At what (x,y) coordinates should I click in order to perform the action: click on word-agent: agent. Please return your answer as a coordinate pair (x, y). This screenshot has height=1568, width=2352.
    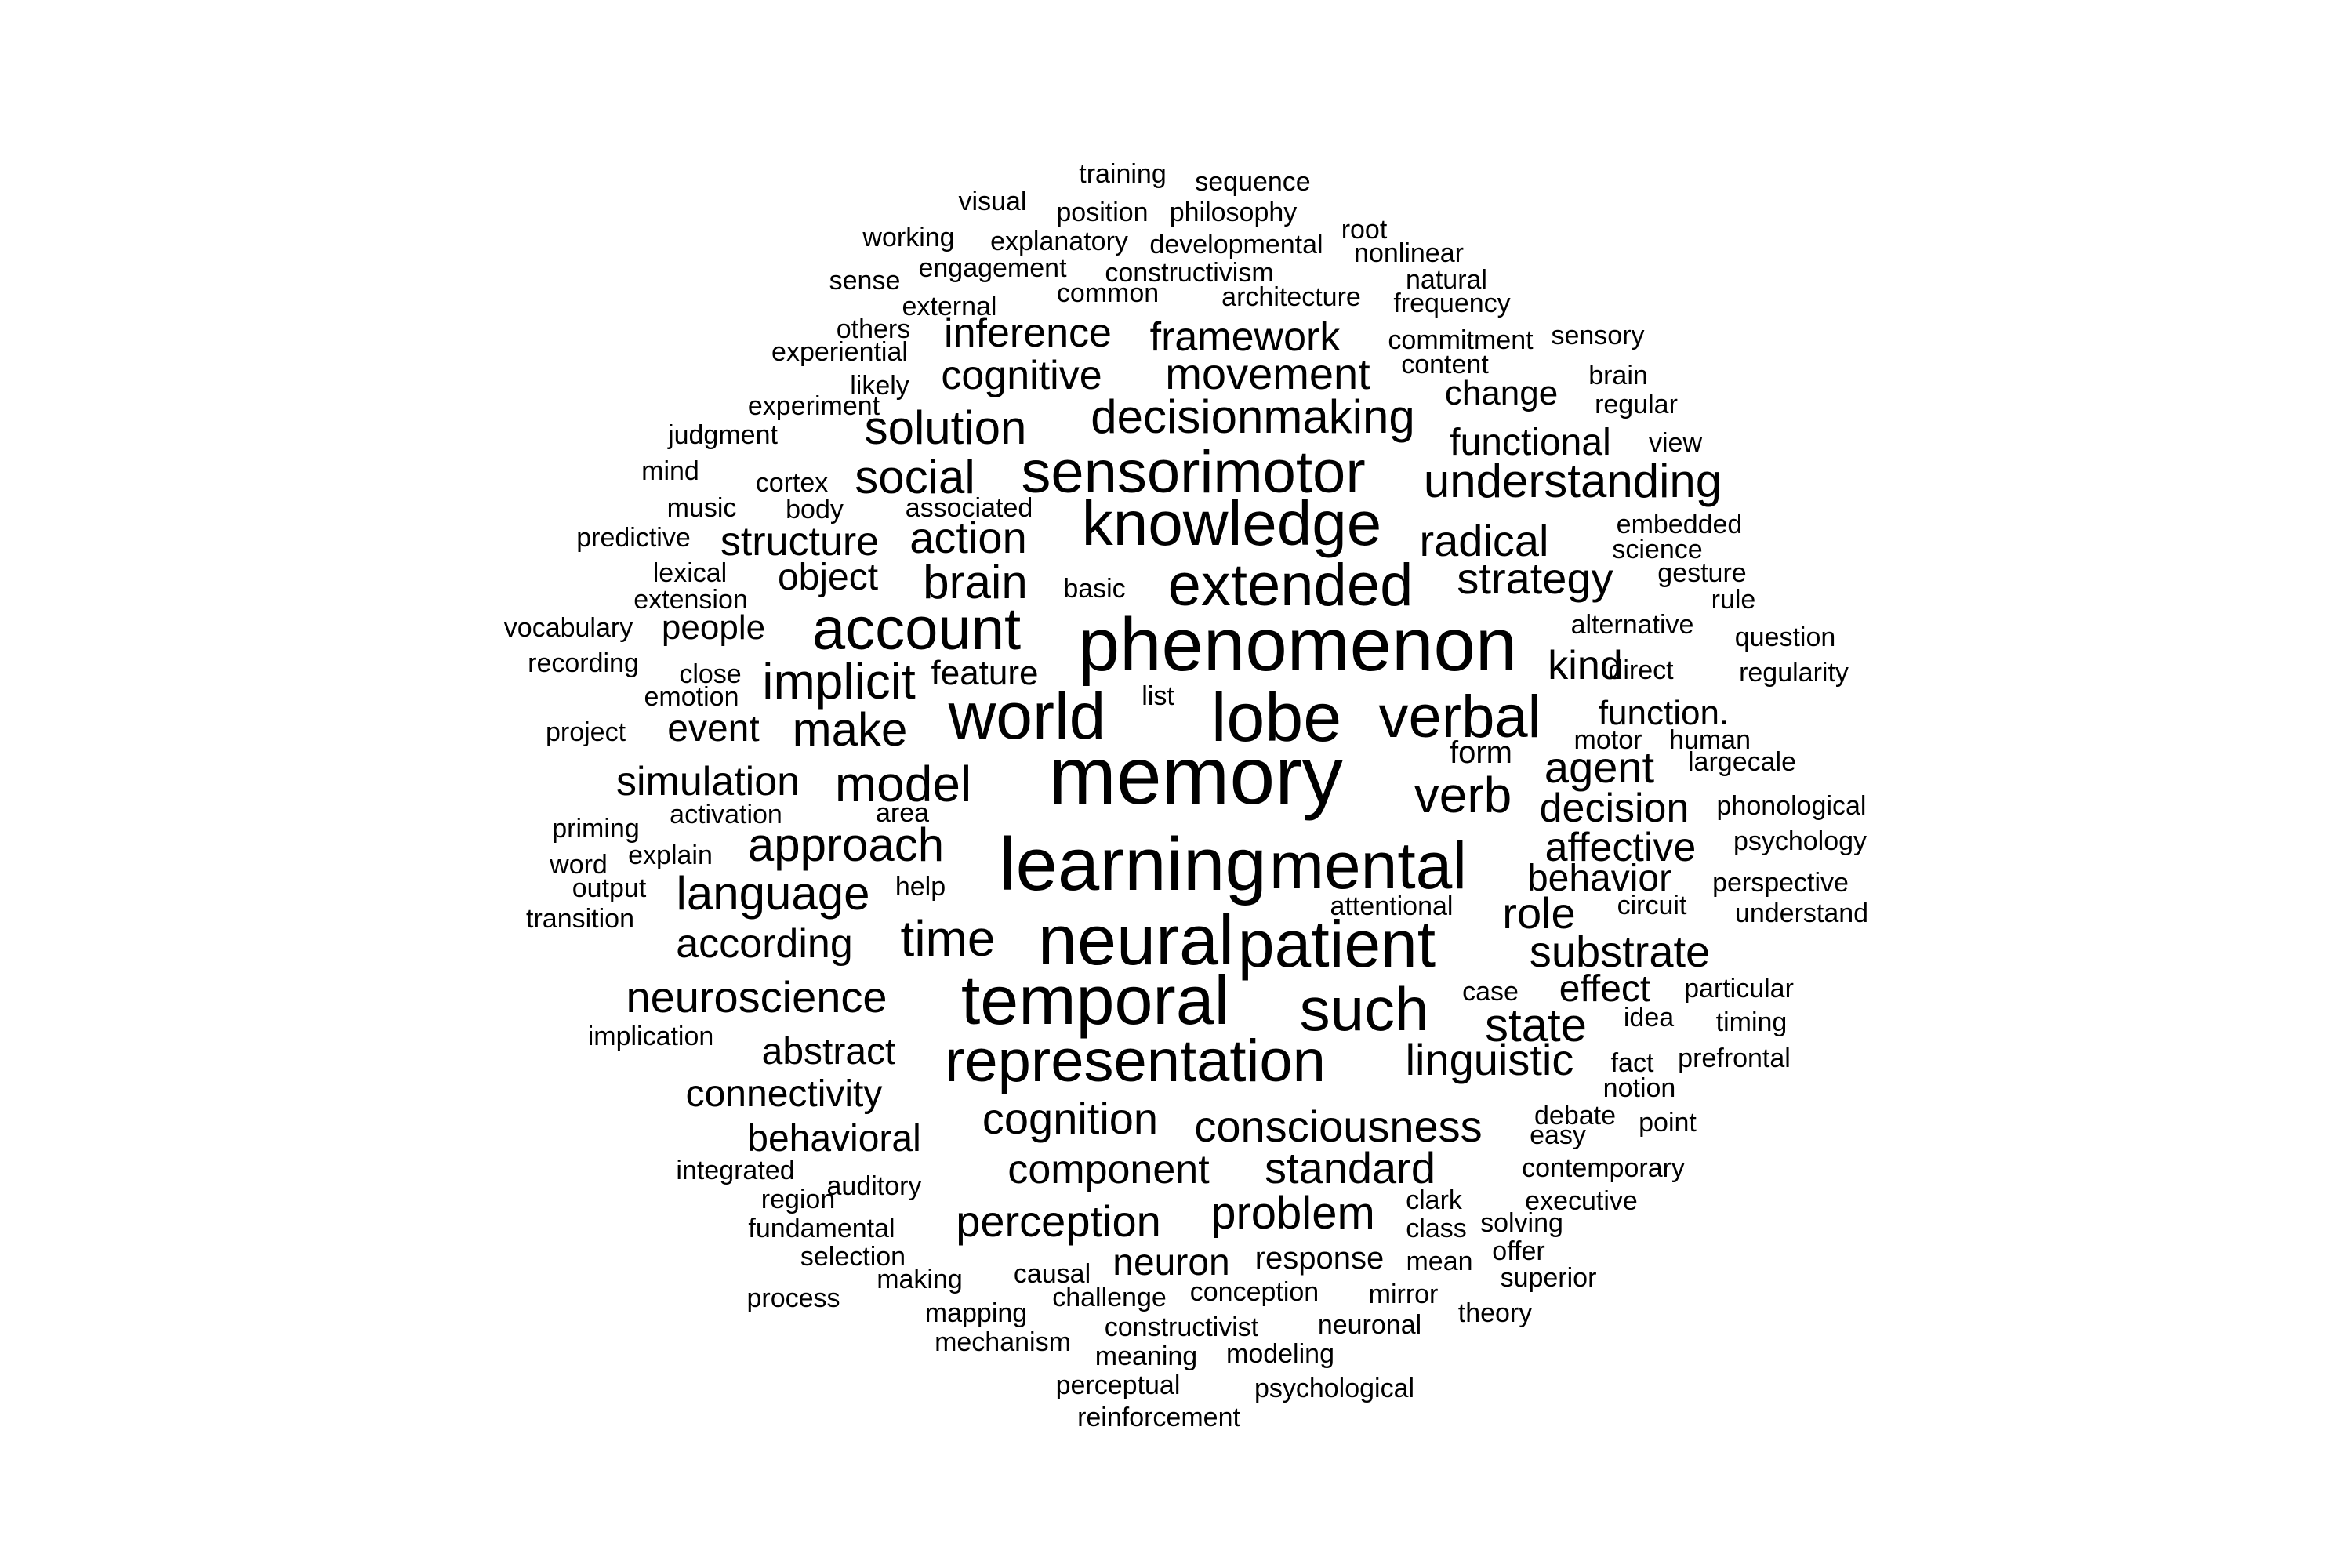
    Looking at the image, I should click on (1599, 767).